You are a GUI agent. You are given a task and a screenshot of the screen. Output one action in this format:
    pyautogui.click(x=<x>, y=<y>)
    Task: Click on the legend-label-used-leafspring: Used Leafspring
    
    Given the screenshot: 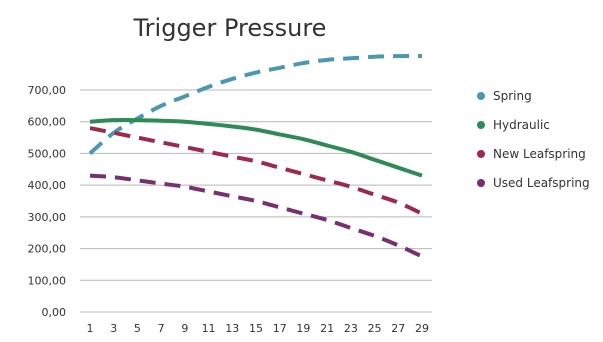 What is the action you would take?
    pyautogui.click(x=541, y=183)
    